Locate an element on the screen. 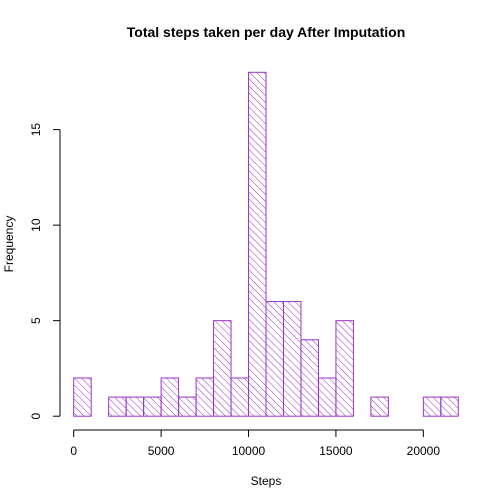 The image size is (504, 504). x-axis: 0 5000 10000 15000 20000 is located at coordinates (255, 443).